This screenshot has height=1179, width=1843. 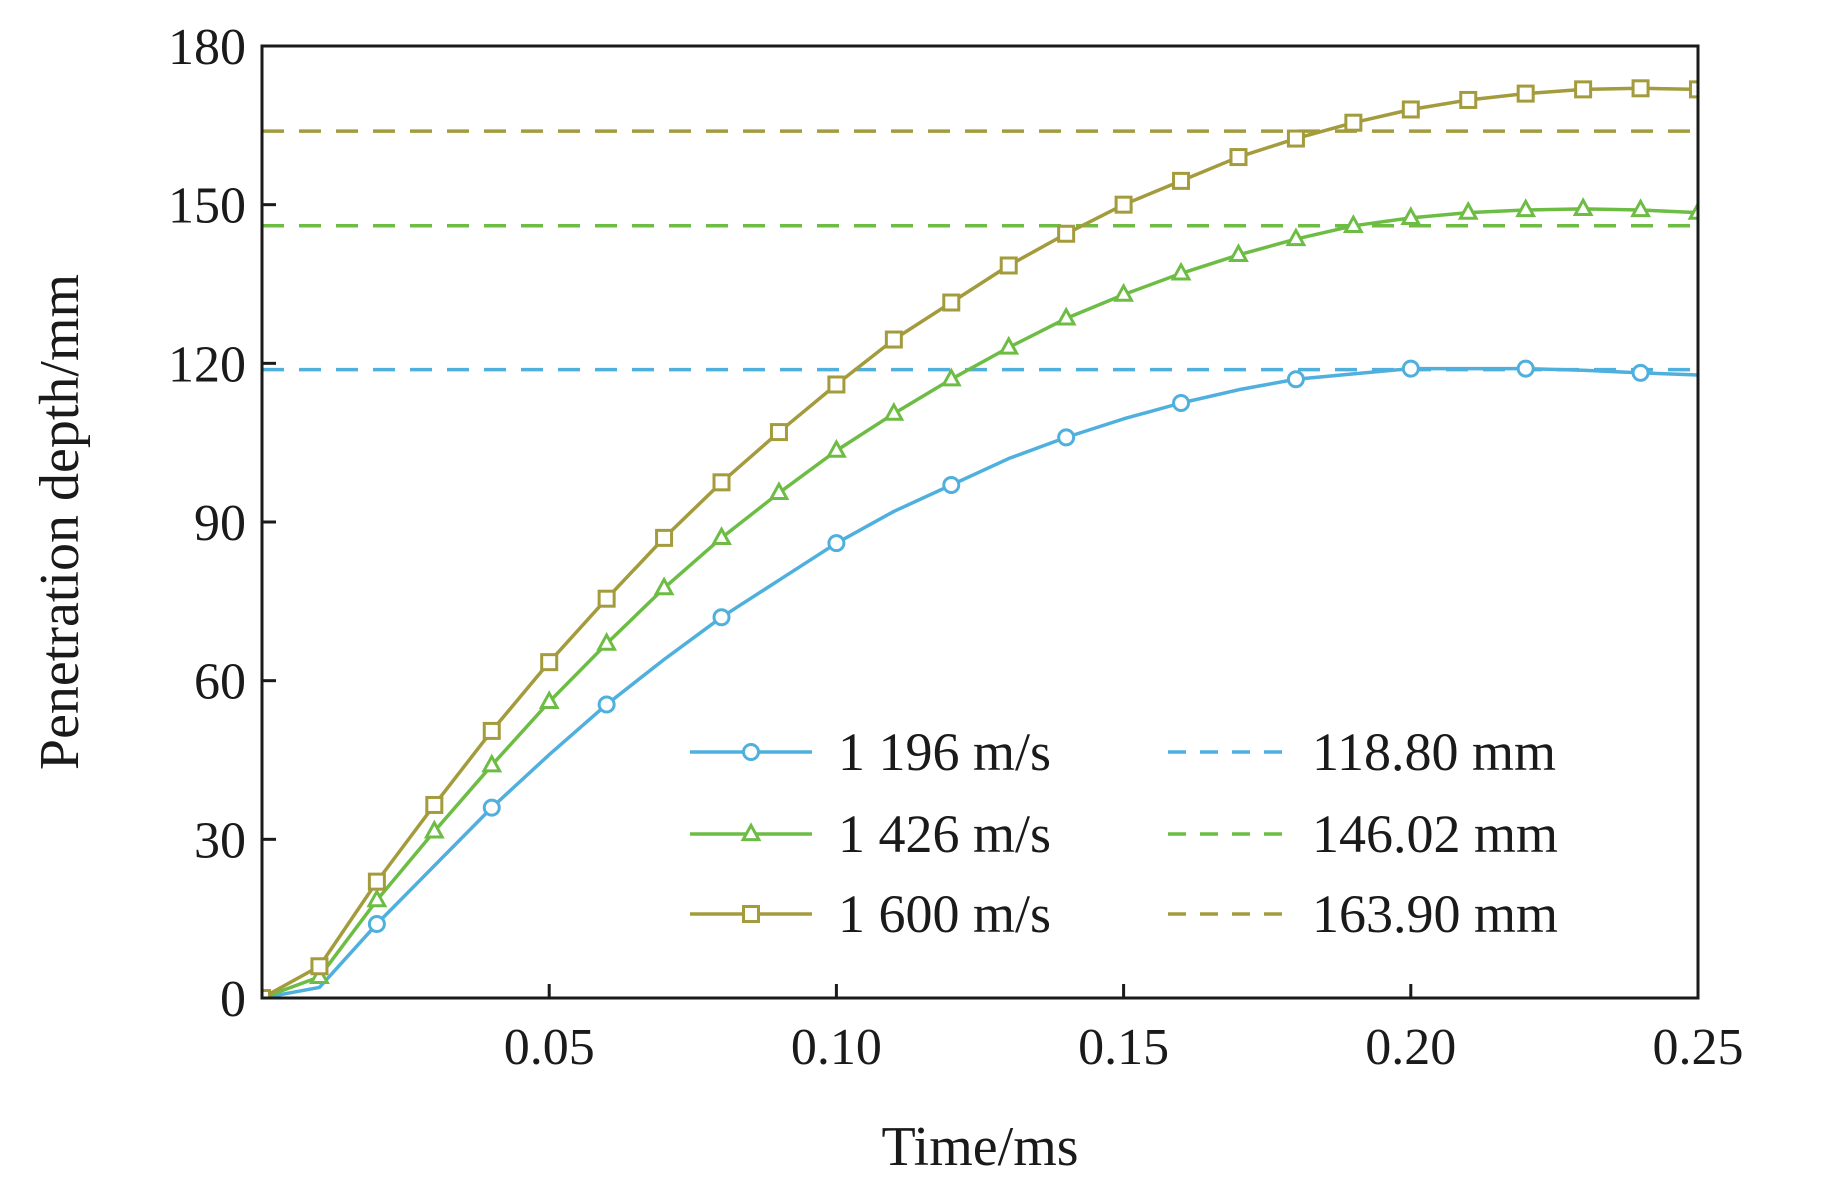 I want to click on y-tick-label-7: 180, so click(x=207, y=47).